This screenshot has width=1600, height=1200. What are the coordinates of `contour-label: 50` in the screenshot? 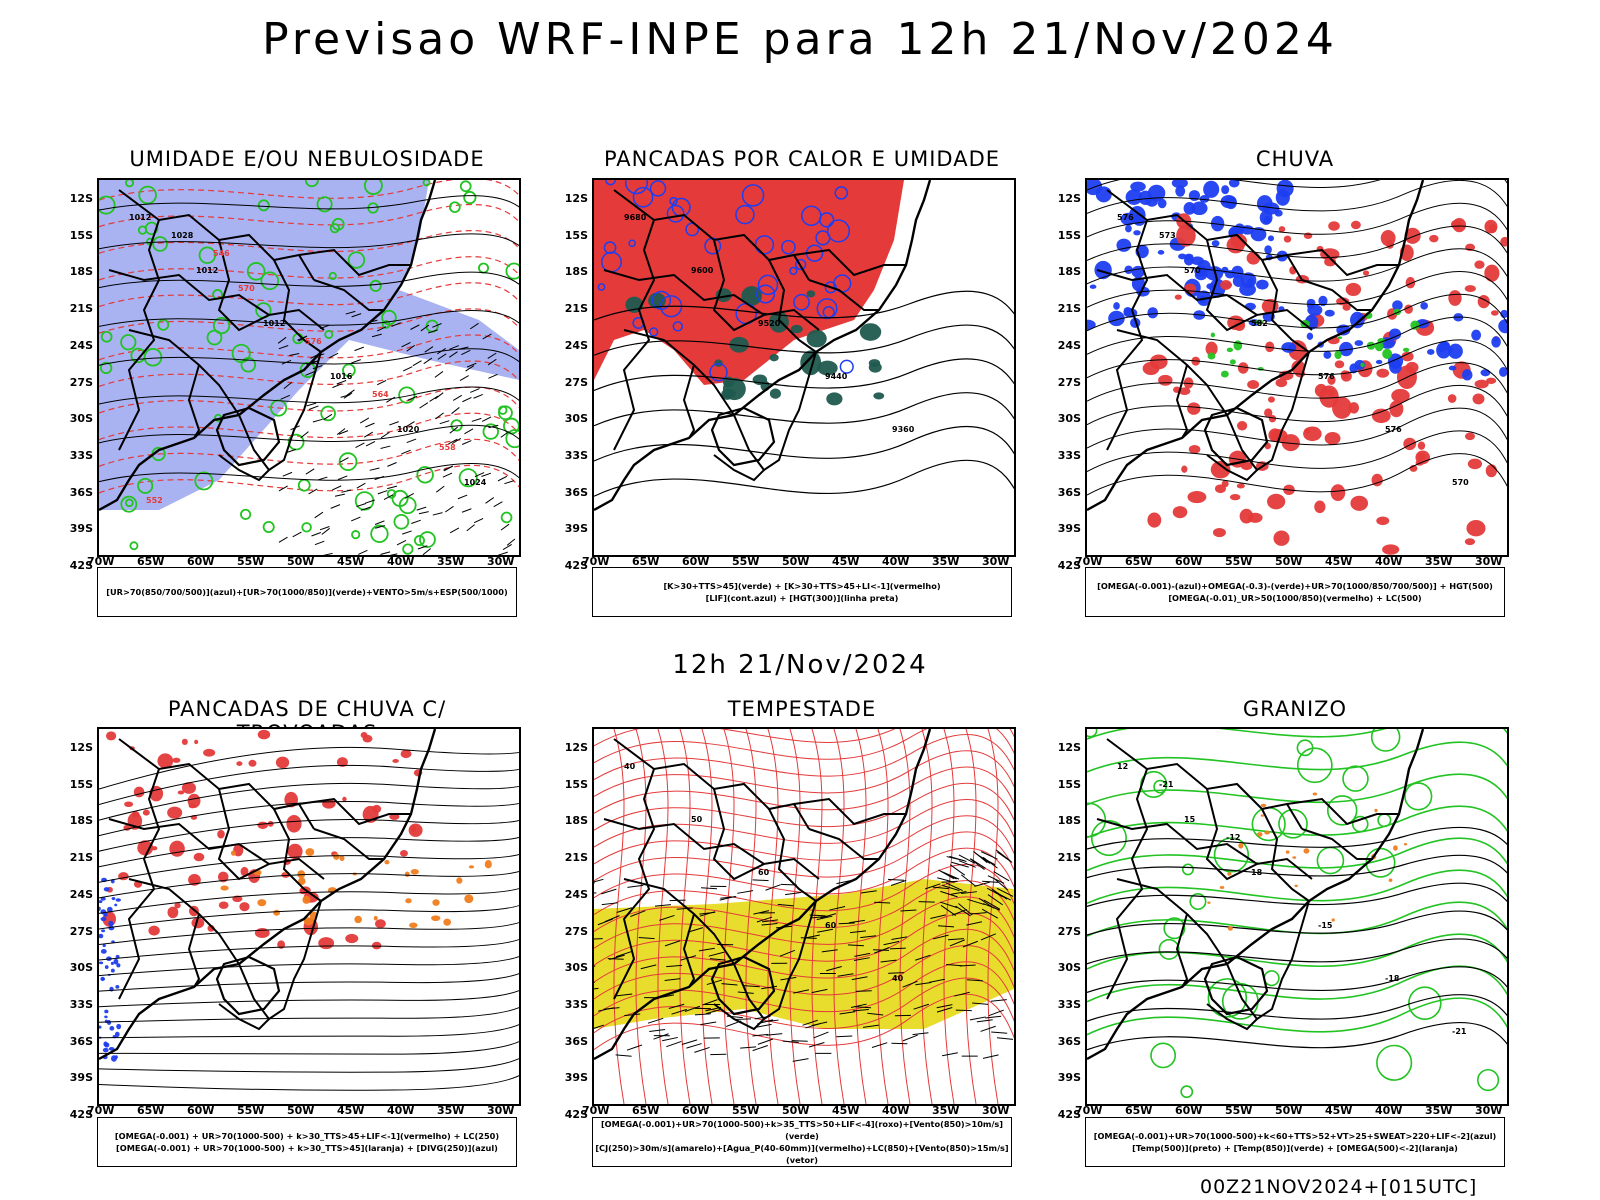 It's located at (697, 819).